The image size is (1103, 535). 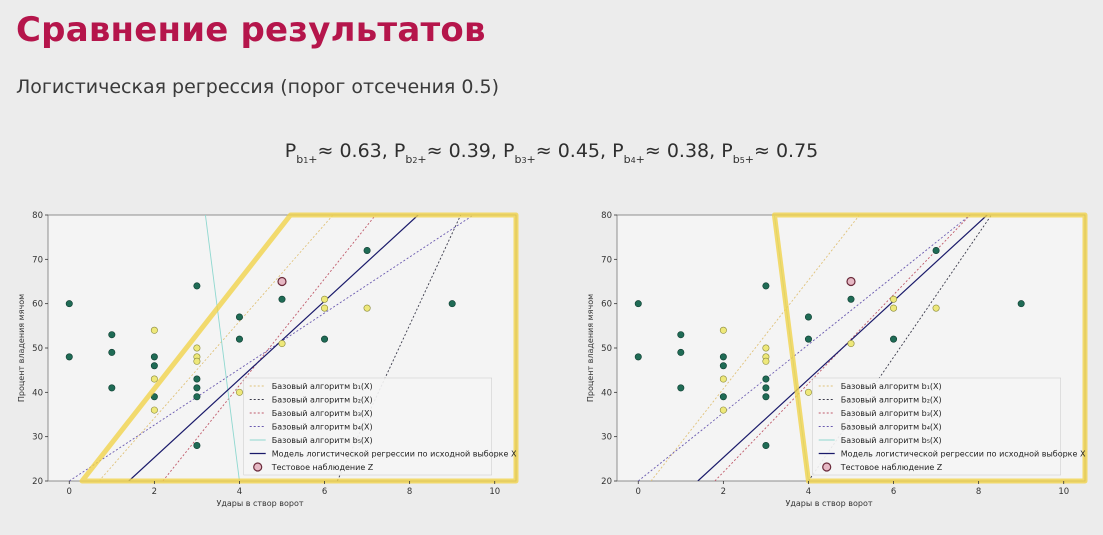 What do you see at coordinates (978, 492) in the screenshot?
I see `x-tick-label: 8` at bounding box center [978, 492].